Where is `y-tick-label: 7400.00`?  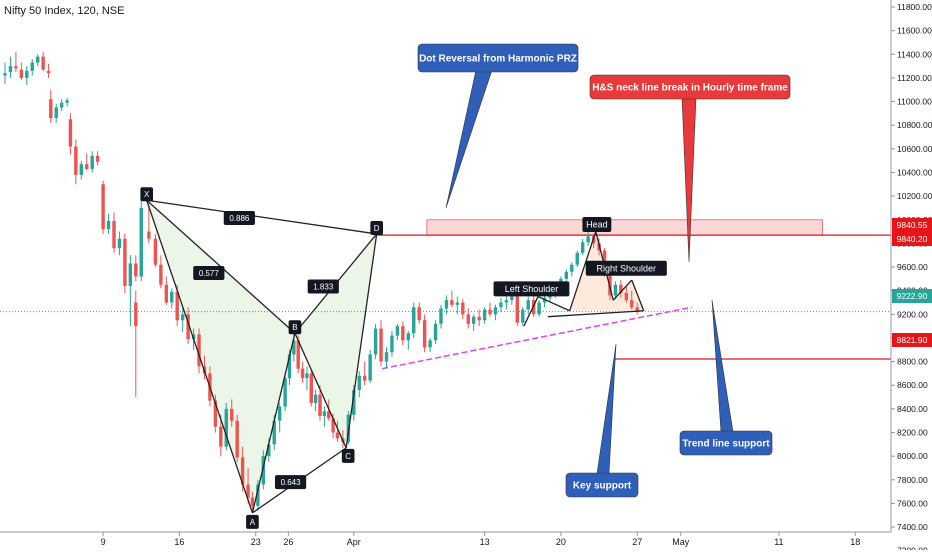 y-tick-label: 7400.00 is located at coordinates (912, 527).